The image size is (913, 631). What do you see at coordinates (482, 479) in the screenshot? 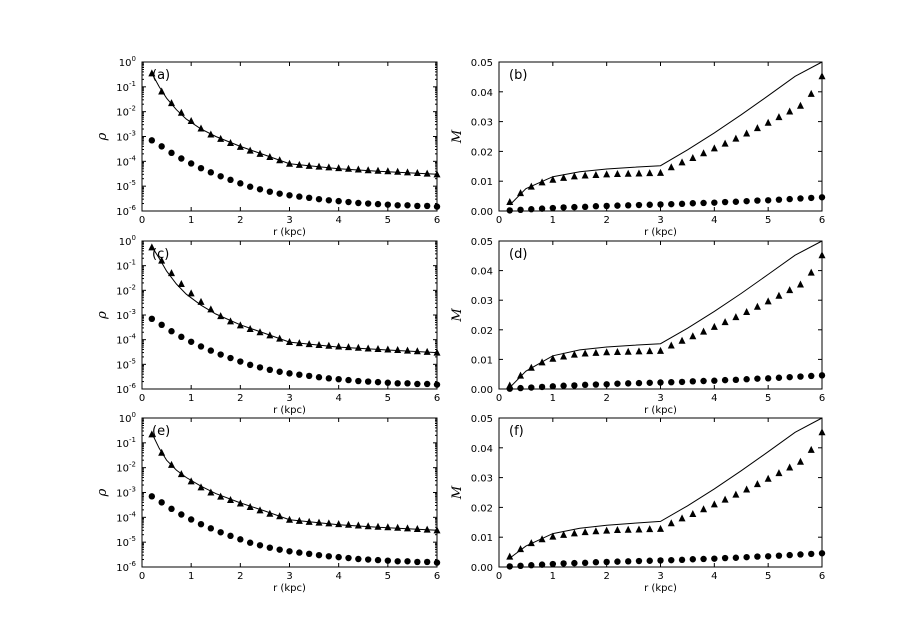
I see `y-tick-label: 0.03` at bounding box center [482, 479].